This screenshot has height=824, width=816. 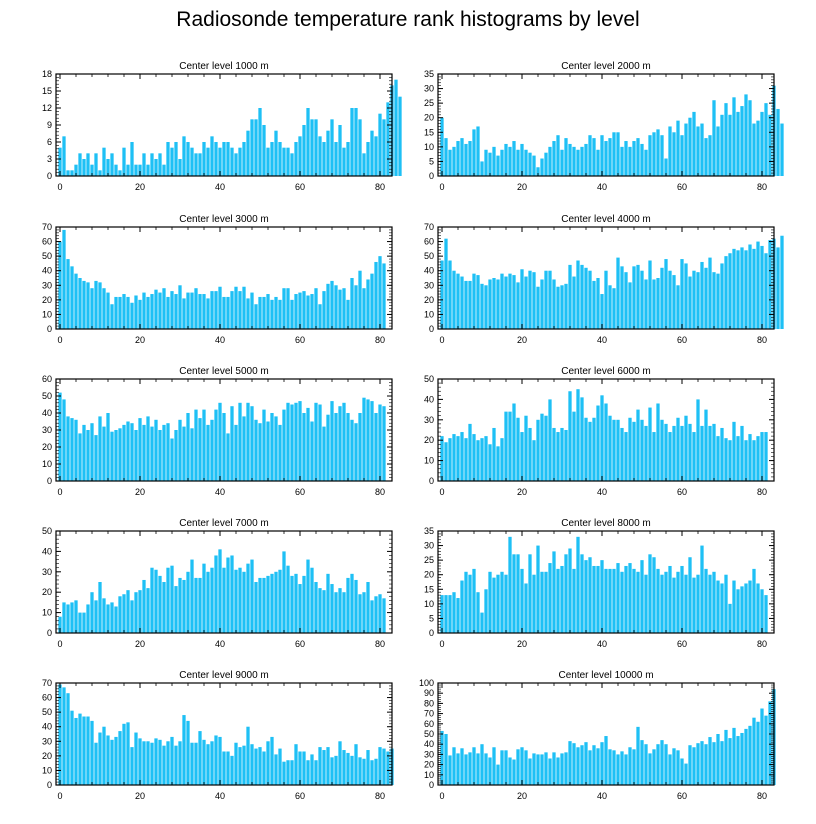 What do you see at coordinates (606, 582) in the screenshot?
I see `plot-frame` at bounding box center [606, 582].